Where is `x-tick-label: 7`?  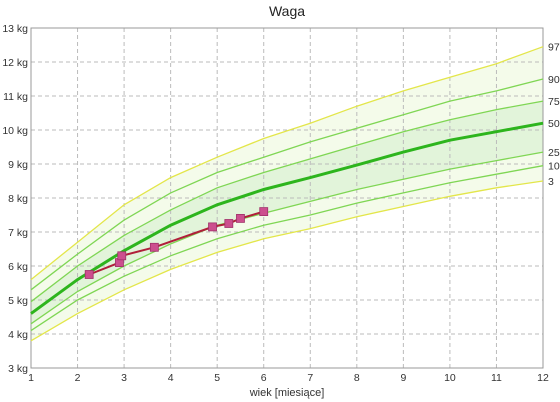
x-tick-label: 7 is located at coordinates (310, 378).